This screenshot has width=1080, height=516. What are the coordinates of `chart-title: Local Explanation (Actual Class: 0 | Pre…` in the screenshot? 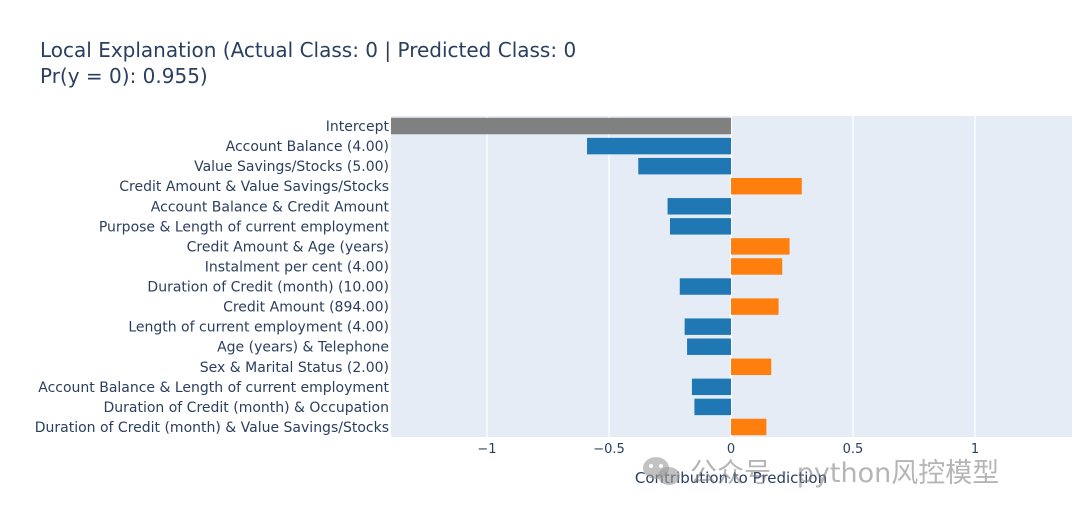 It's located at (308, 50).